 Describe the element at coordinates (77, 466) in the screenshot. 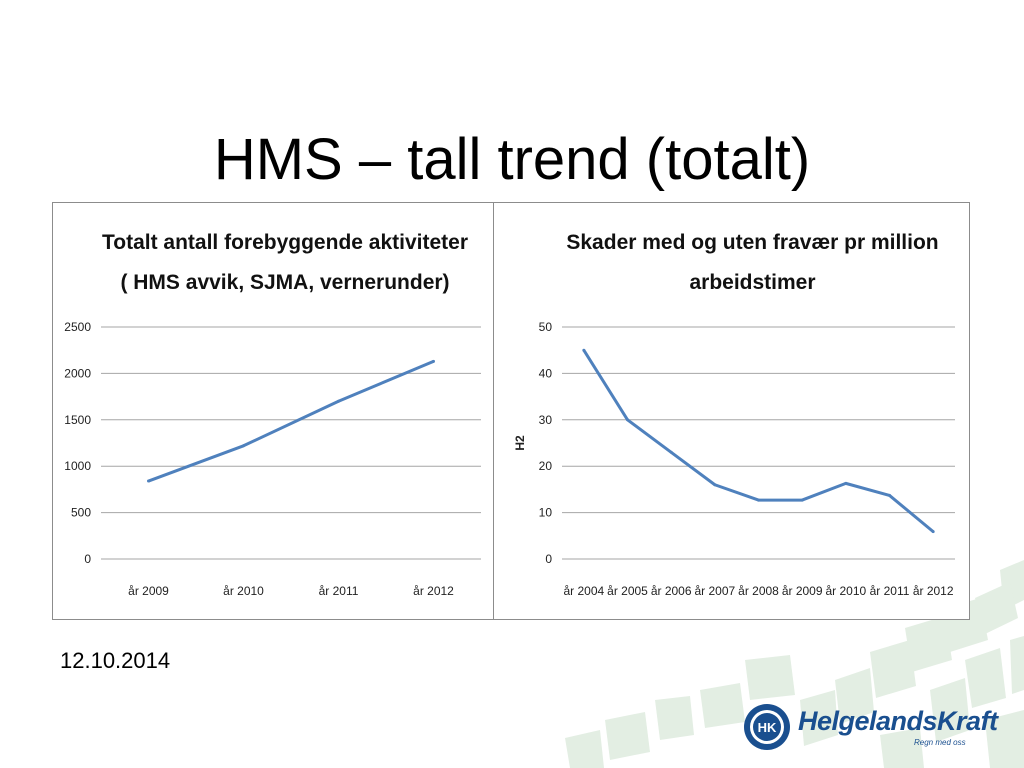

I see `y-tick-label: 1000` at that location.